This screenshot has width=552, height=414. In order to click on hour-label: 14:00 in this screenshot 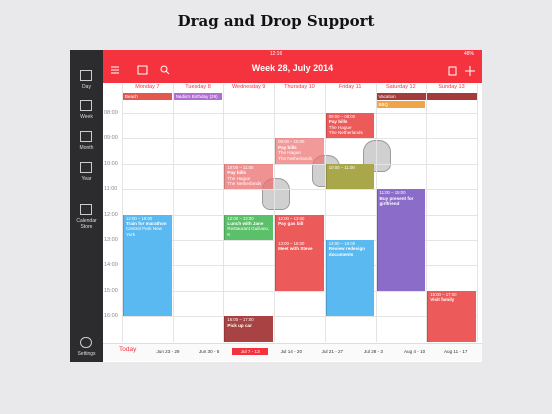, I will do `click(111, 265)`.